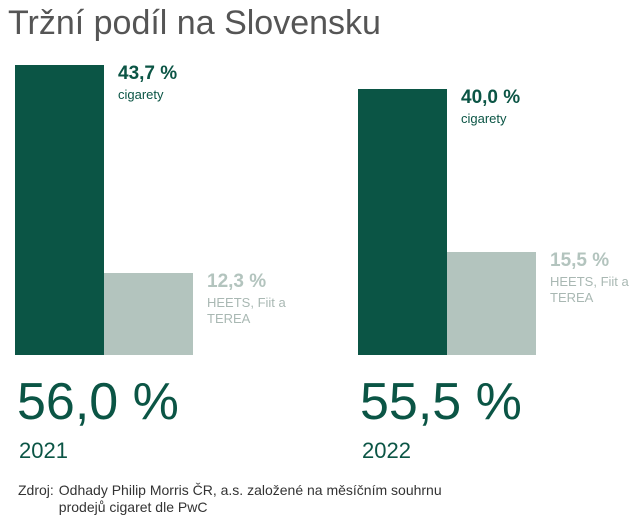 This screenshot has width=640, height=522. I want to click on value-label: 43,7 %, so click(148, 73).